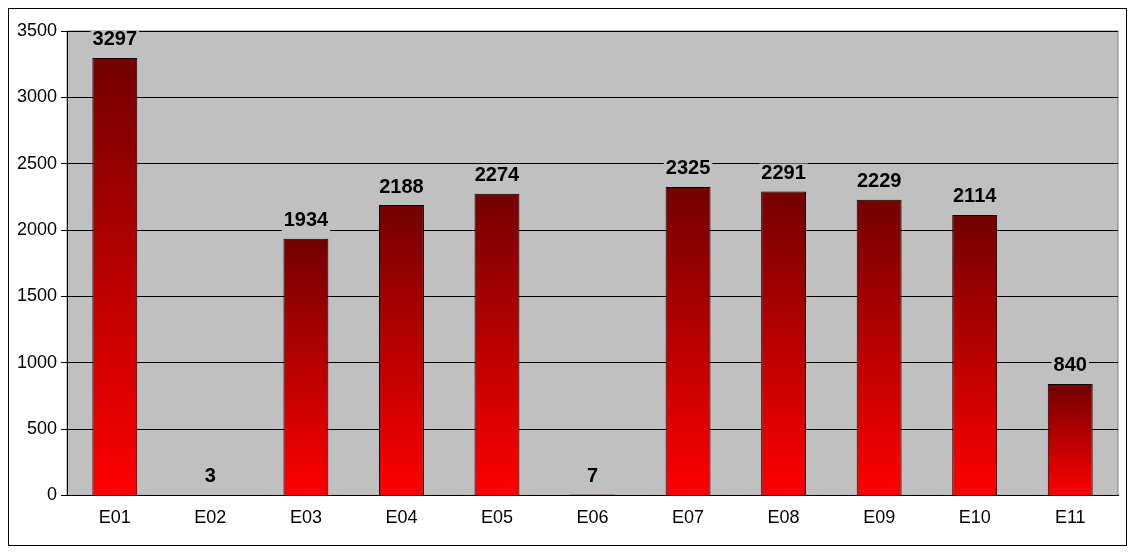 This screenshot has width=1135, height=554. What do you see at coordinates (37, 229) in the screenshot?
I see `y-tick-label: 2000` at bounding box center [37, 229].